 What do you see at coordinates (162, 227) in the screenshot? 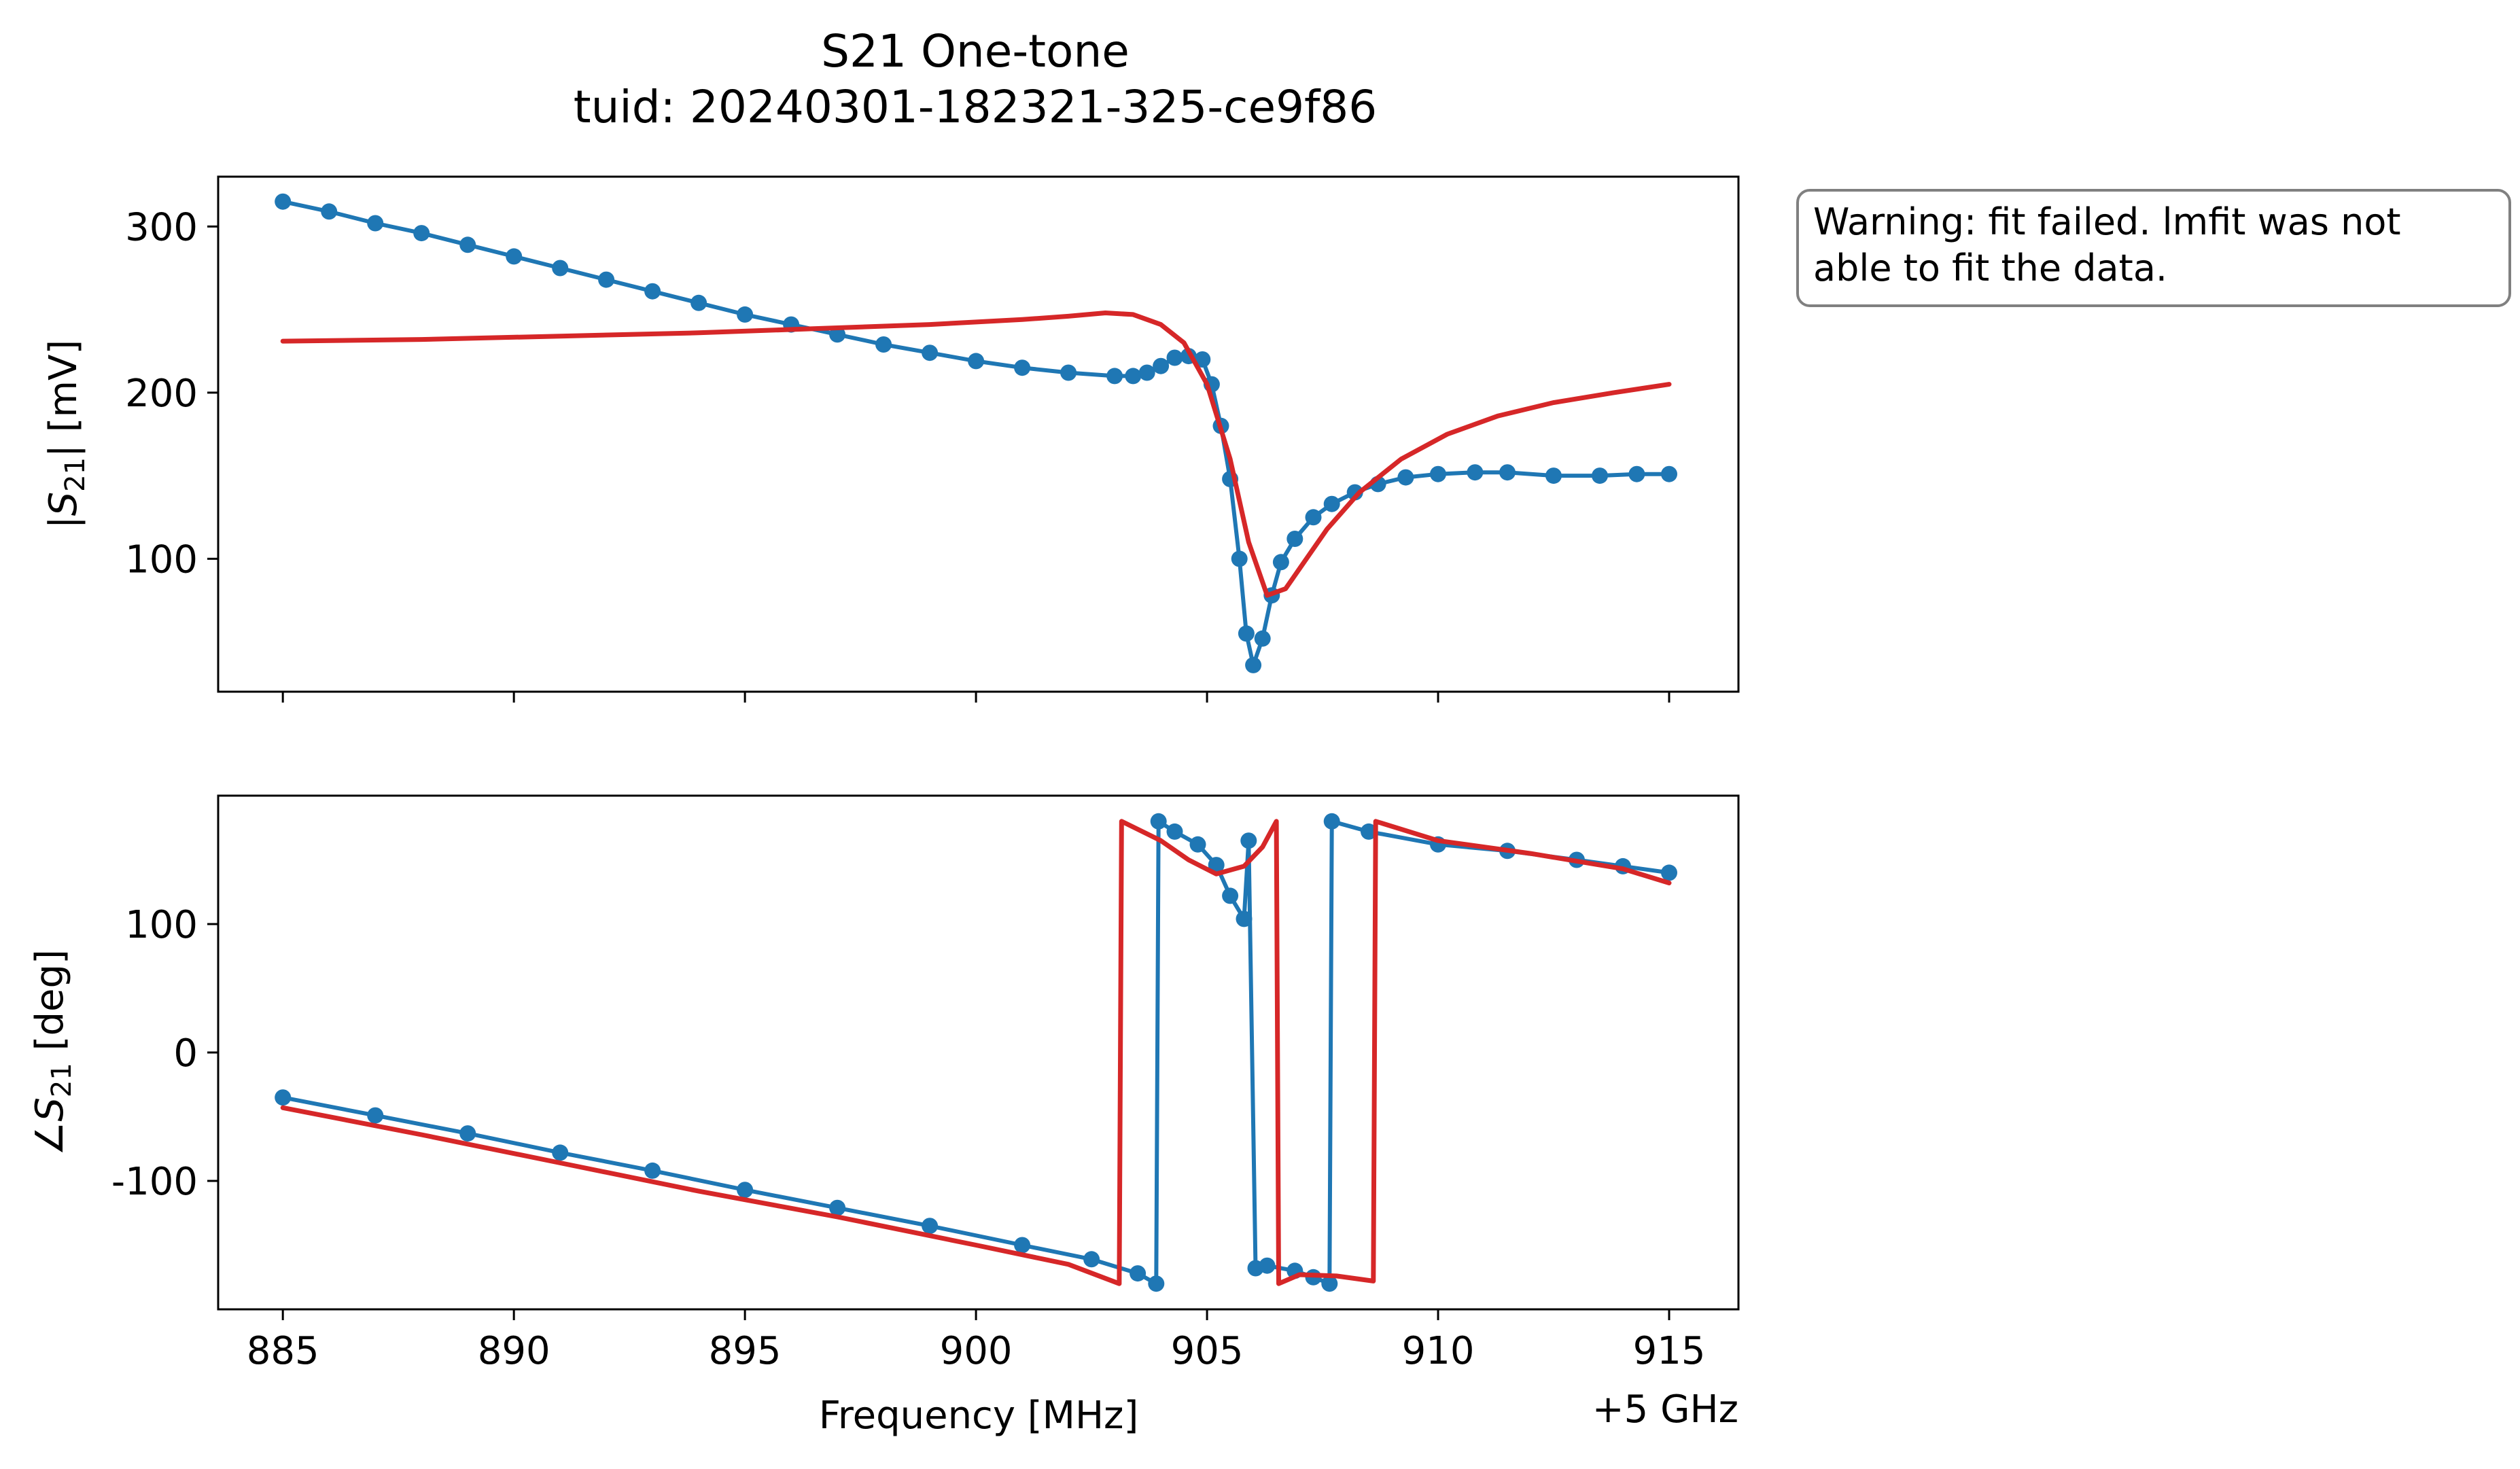
I see `magnitude-y-tick-label: 300` at bounding box center [162, 227].